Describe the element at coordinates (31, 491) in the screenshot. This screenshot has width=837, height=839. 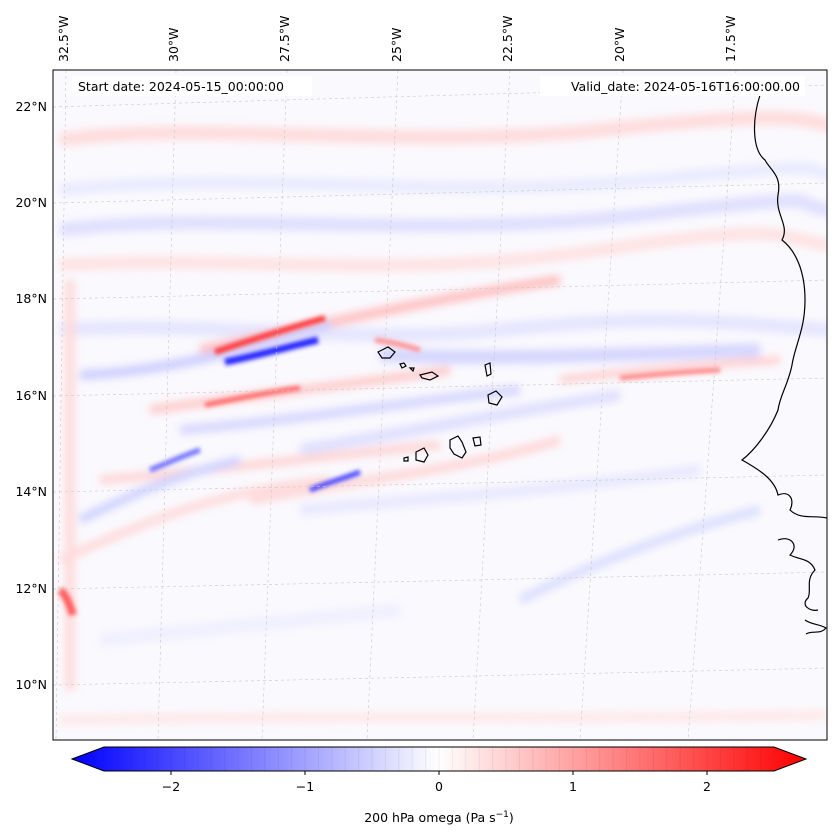
I see `lat-label: 14°N` at that location.